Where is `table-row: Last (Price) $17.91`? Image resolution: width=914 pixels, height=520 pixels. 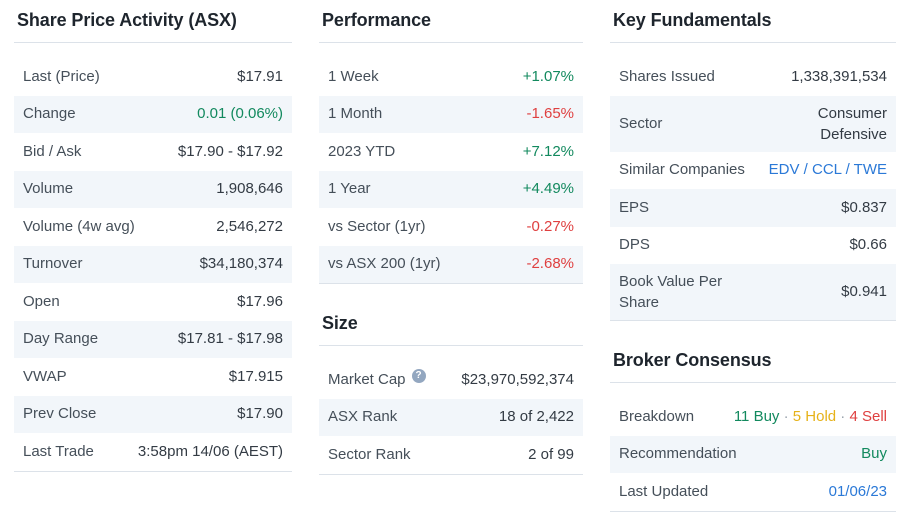
table-row: Last (Price) $17.91 is located at coordinates (153, 77).